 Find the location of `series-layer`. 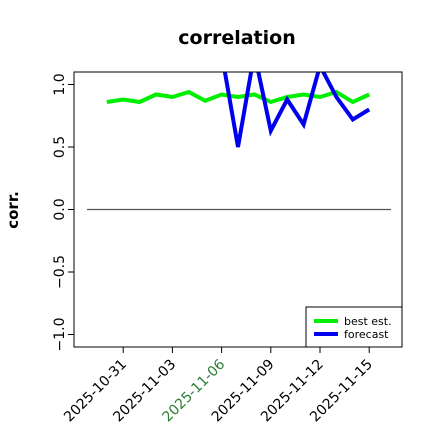

series-layer is located at coordinates (238, 110).